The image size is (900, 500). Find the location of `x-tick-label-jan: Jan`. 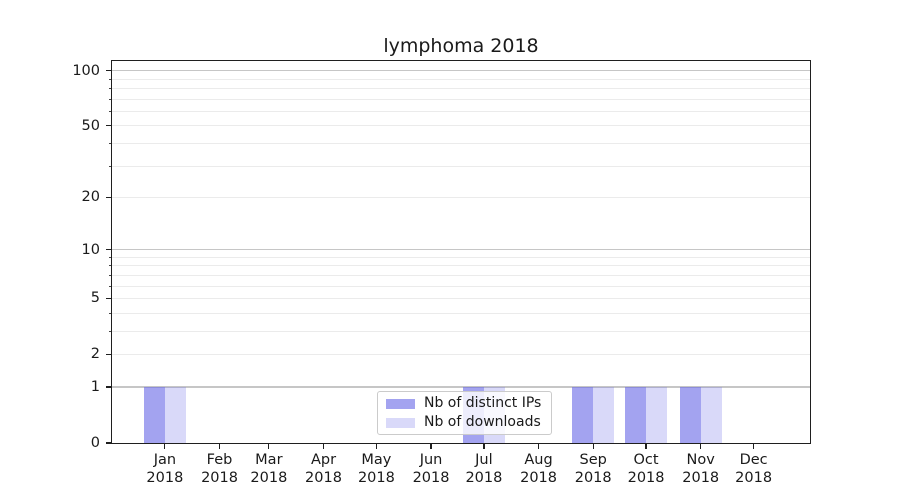

x-tick-label-jan: Jan is located at coordinates (165, 460).